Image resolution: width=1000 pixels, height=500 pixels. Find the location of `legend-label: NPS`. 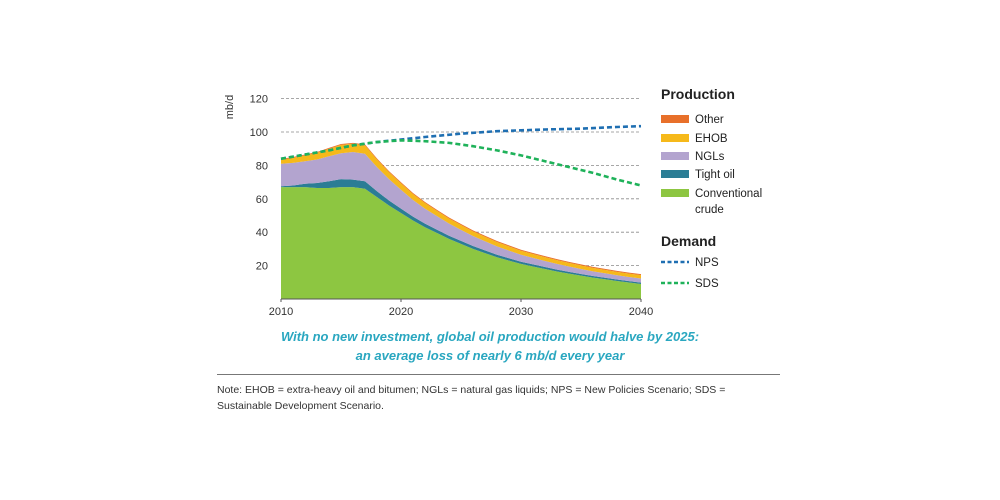

legend-label: NPS is located at coordinates (707, 263).